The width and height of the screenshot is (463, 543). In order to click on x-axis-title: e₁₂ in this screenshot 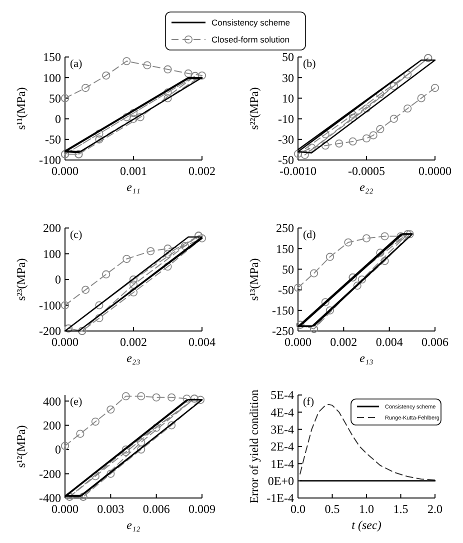, I will do `click(133, 525)`.